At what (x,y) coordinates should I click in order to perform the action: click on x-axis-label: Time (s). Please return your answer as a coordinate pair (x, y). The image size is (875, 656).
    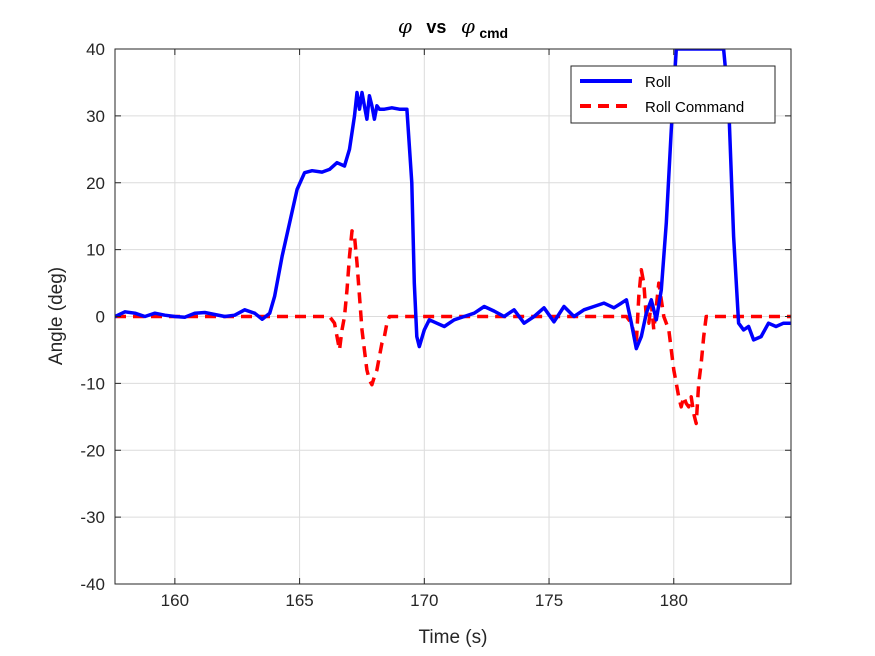
    Looking at the image, I should click on (453, 637).